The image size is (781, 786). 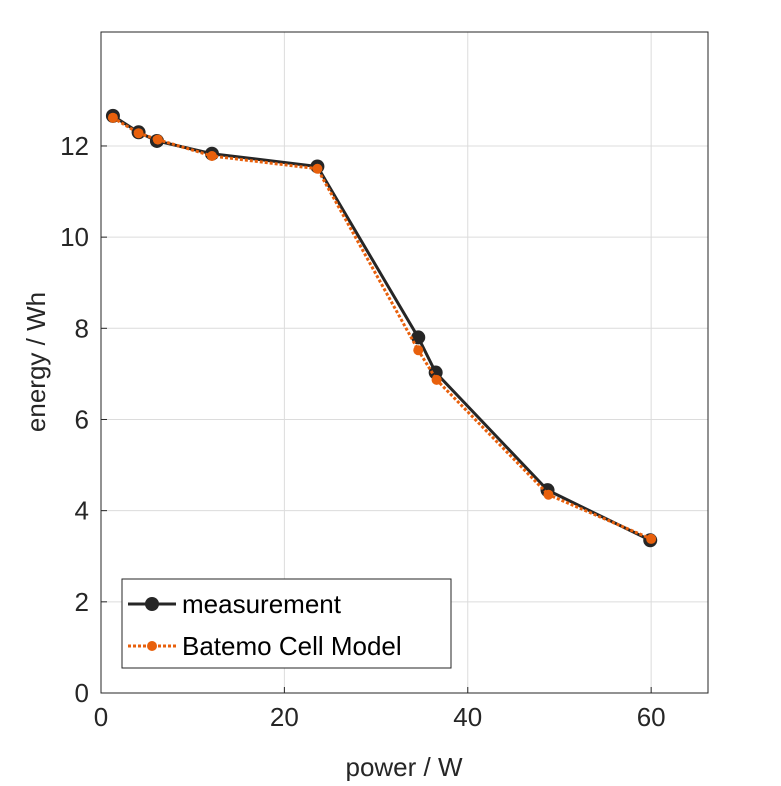 I want to click on x-axis-label: power / W, so click(x=403, y=766).